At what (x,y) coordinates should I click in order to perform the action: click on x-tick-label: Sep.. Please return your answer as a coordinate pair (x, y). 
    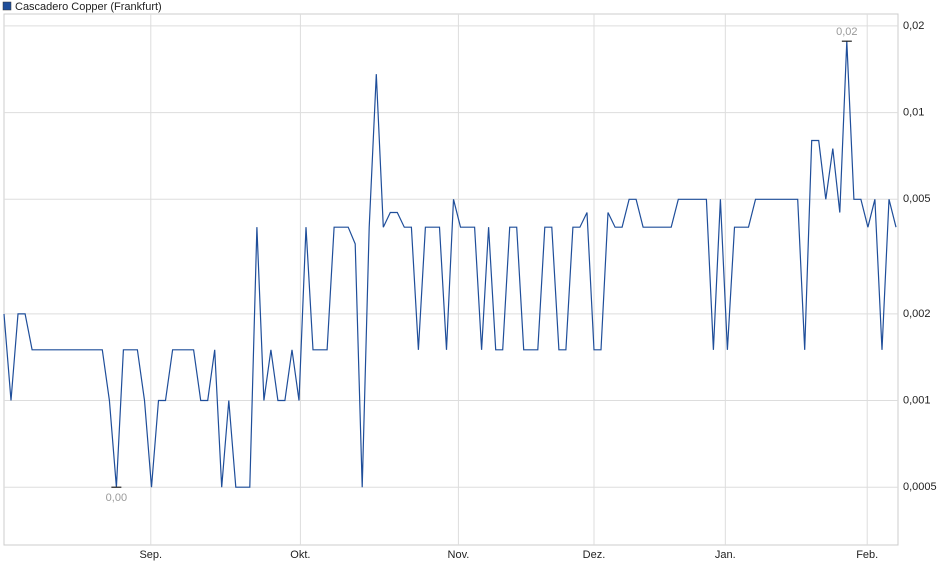
    Looking at the image, I should click on (150, 555).